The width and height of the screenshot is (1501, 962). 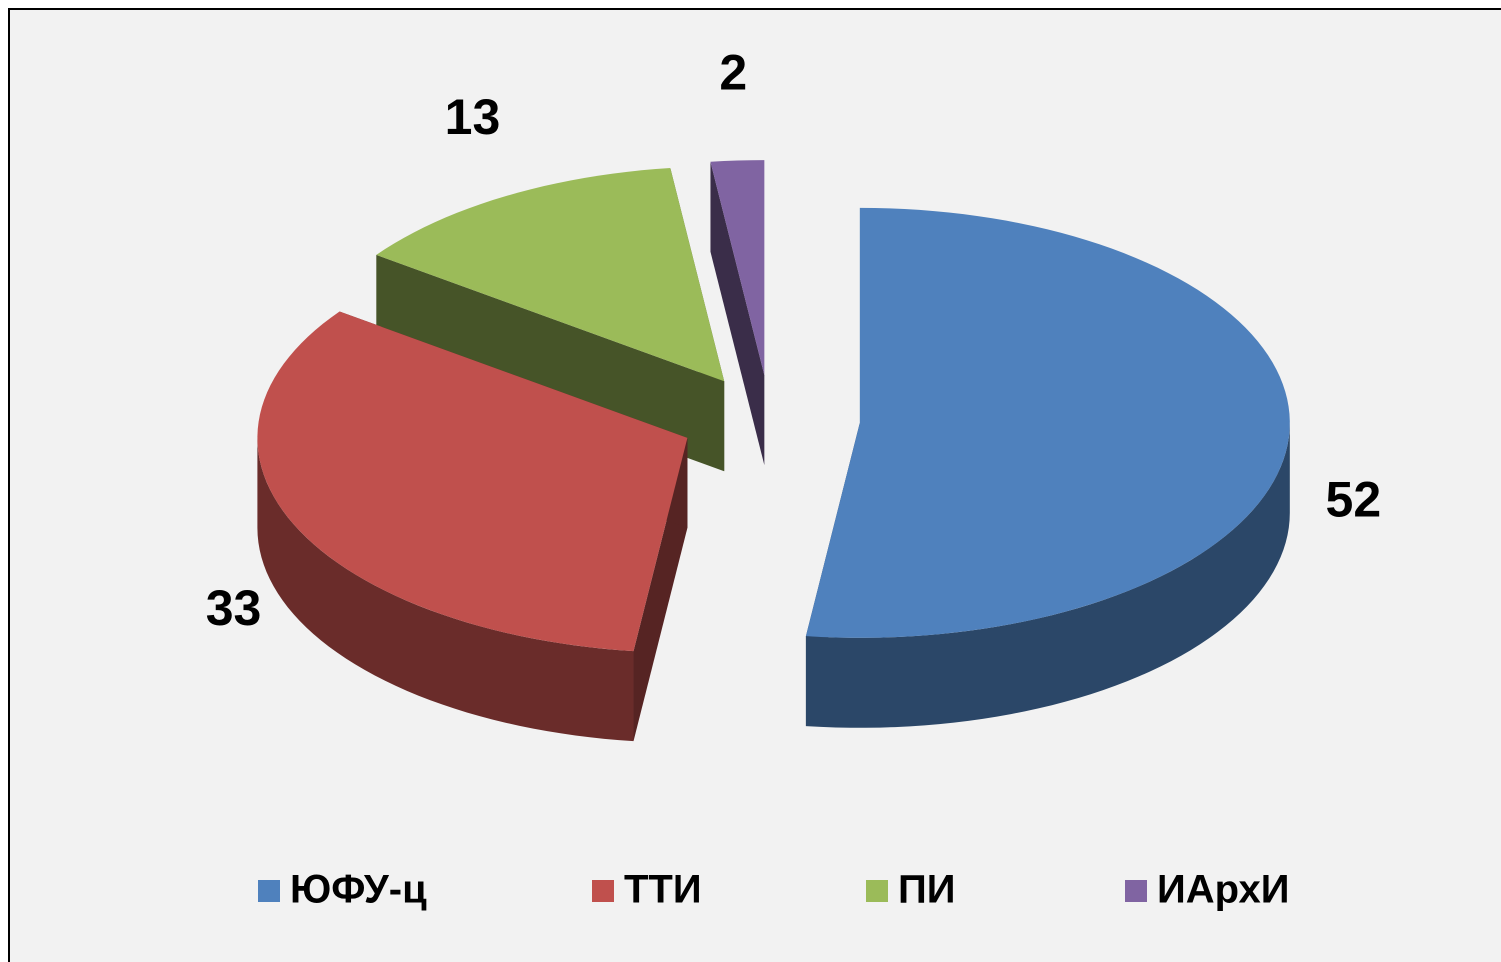 I want to click on data-label: 13, so click(x=473, y=117).